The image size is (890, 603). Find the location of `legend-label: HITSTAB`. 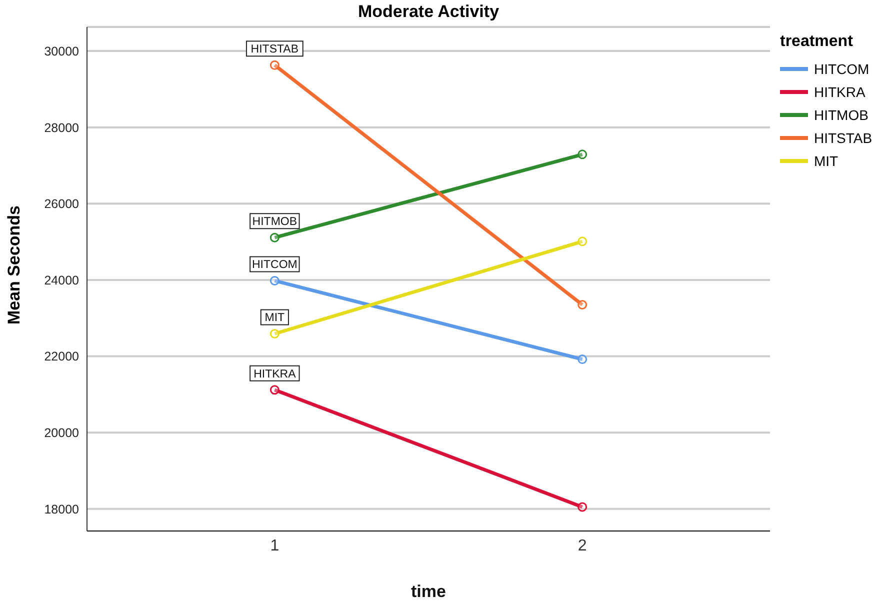

legend-label: HITSTAB is located at coordinates (843, 138).